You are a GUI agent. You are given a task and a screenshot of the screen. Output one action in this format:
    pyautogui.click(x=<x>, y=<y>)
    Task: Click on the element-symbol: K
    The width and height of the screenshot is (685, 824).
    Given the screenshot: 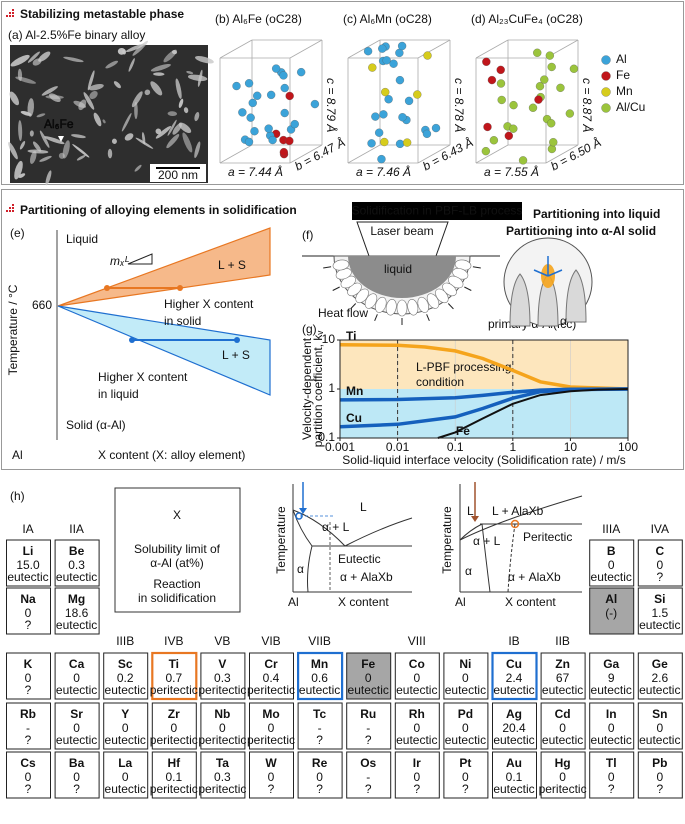 What is the action you would take?
    pyautogui.click(x=28, y=664)
    